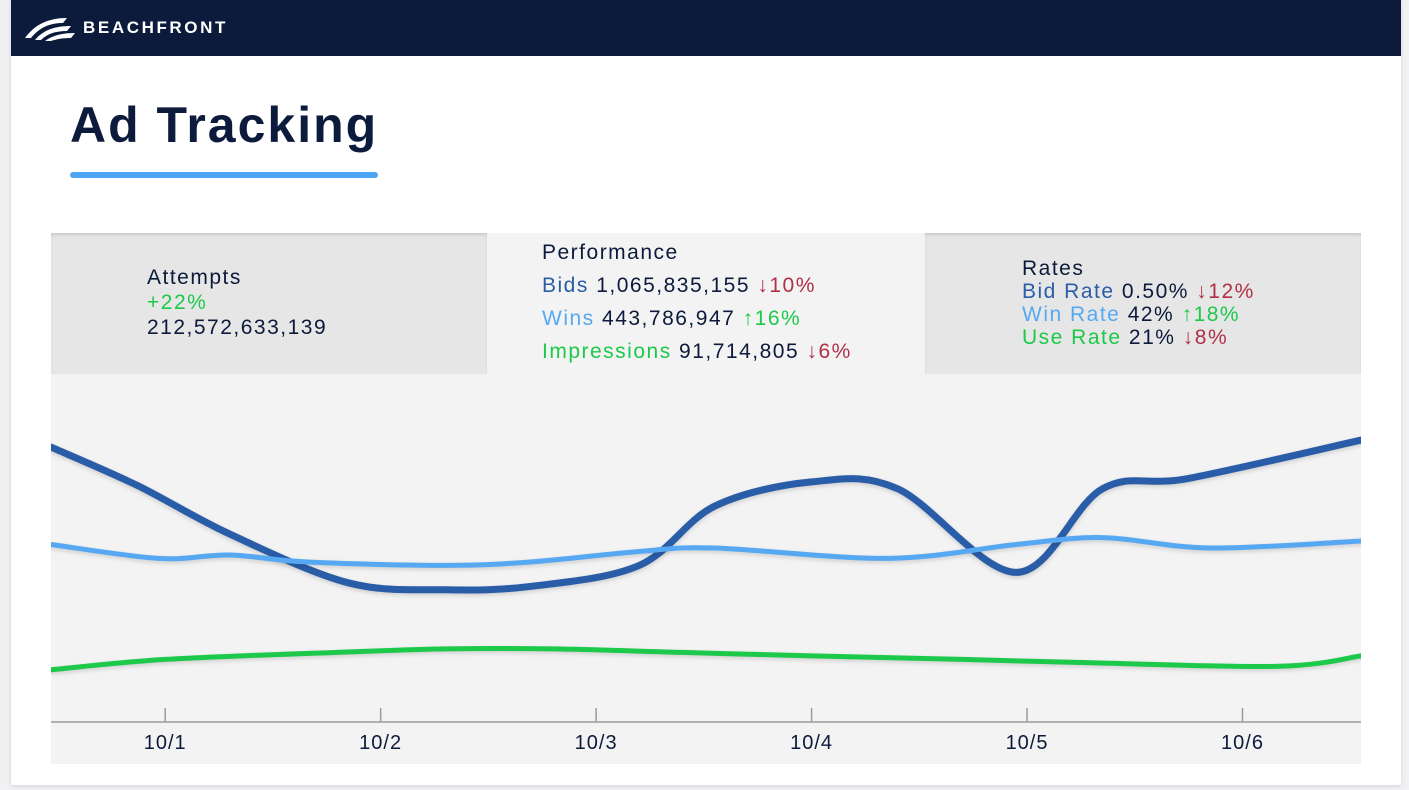 The height and width of the screenshot is (790, 1409). Describe the element at coordinates (669, 318) in the screenshot. I see `wins-value: 443,786,947` at that location.